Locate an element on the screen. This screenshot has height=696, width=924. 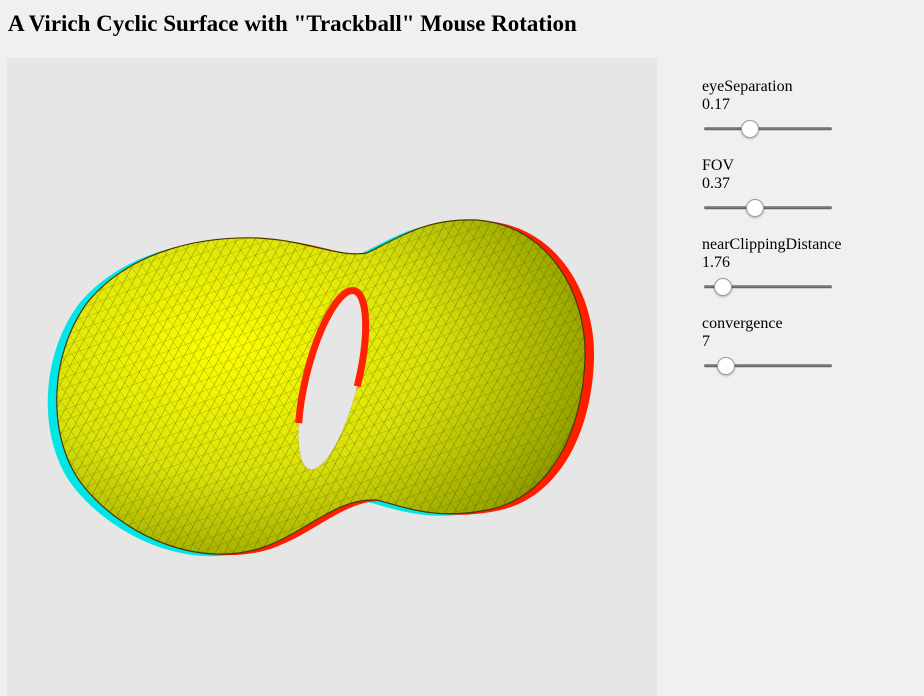
control-eye-separation: eyeSeparation 0.17 is located at coordinates (802, 117).